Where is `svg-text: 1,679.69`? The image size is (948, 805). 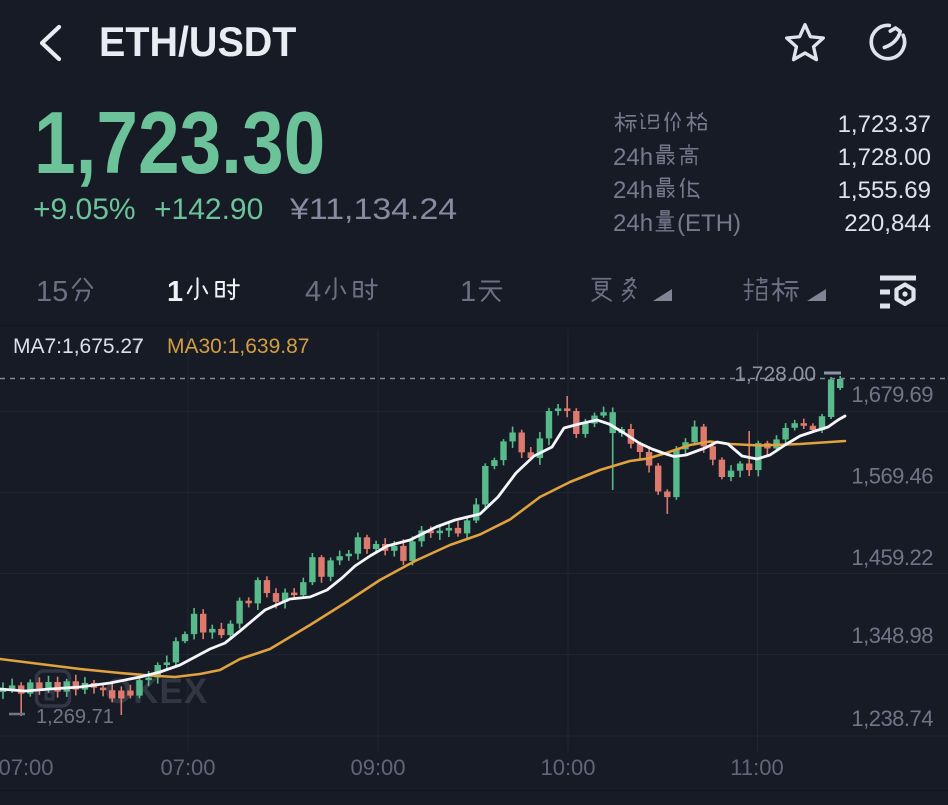
svg-text: 1,679.69 is located at coordinates (892, 394).